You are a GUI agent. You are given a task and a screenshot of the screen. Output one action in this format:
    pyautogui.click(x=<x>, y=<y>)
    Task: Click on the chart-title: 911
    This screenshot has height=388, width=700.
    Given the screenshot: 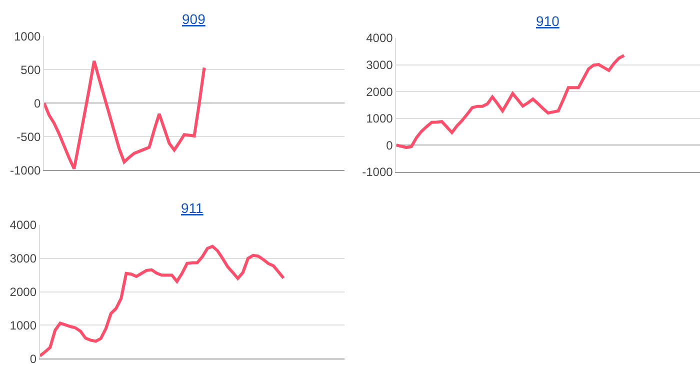 What is the action you would take?
    pyautogui.click(x=192, y=208)
    